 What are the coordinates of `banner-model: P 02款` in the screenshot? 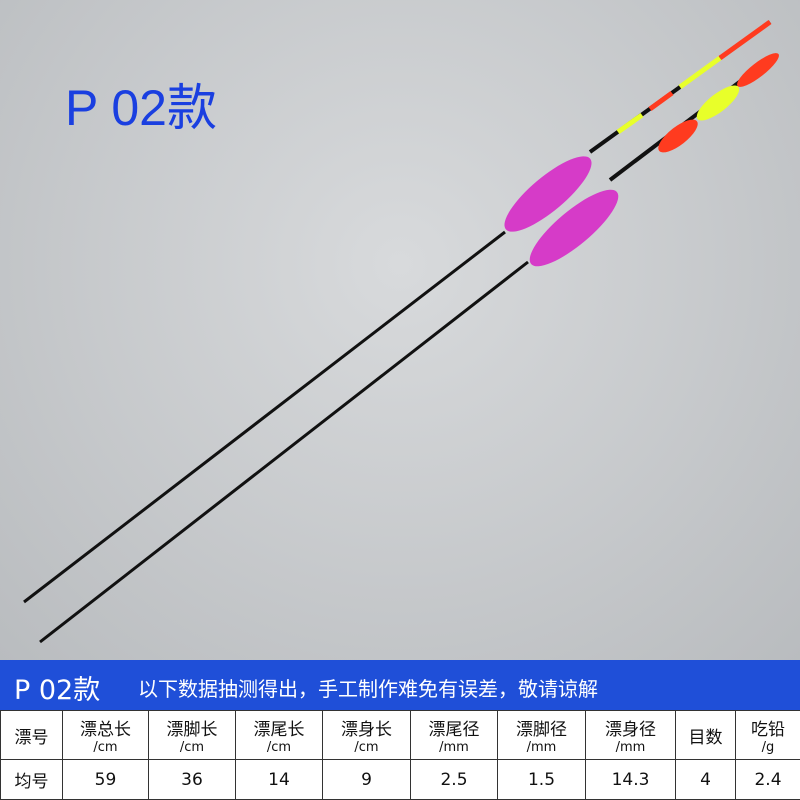 It's located at (57, 690).